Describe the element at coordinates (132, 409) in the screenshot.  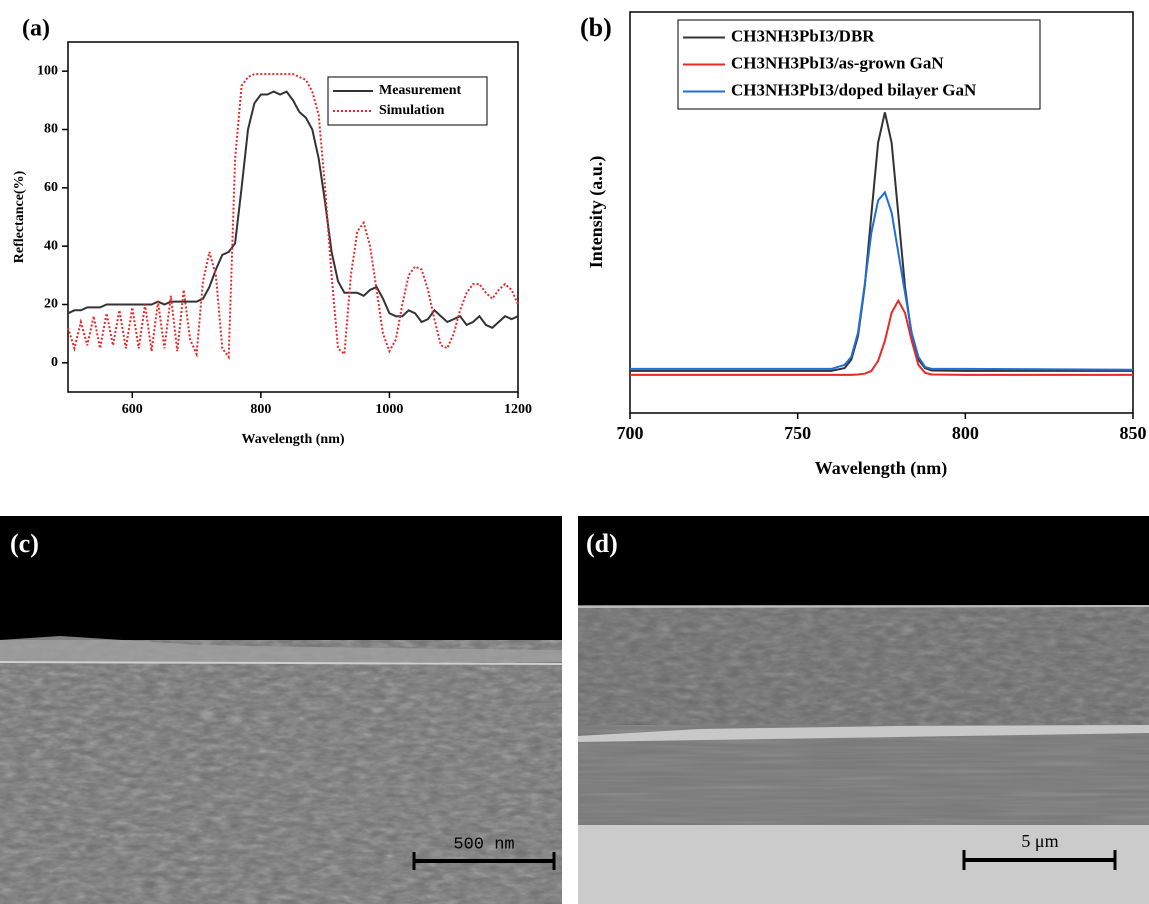
I see `x-tick-label: 600` at that location.